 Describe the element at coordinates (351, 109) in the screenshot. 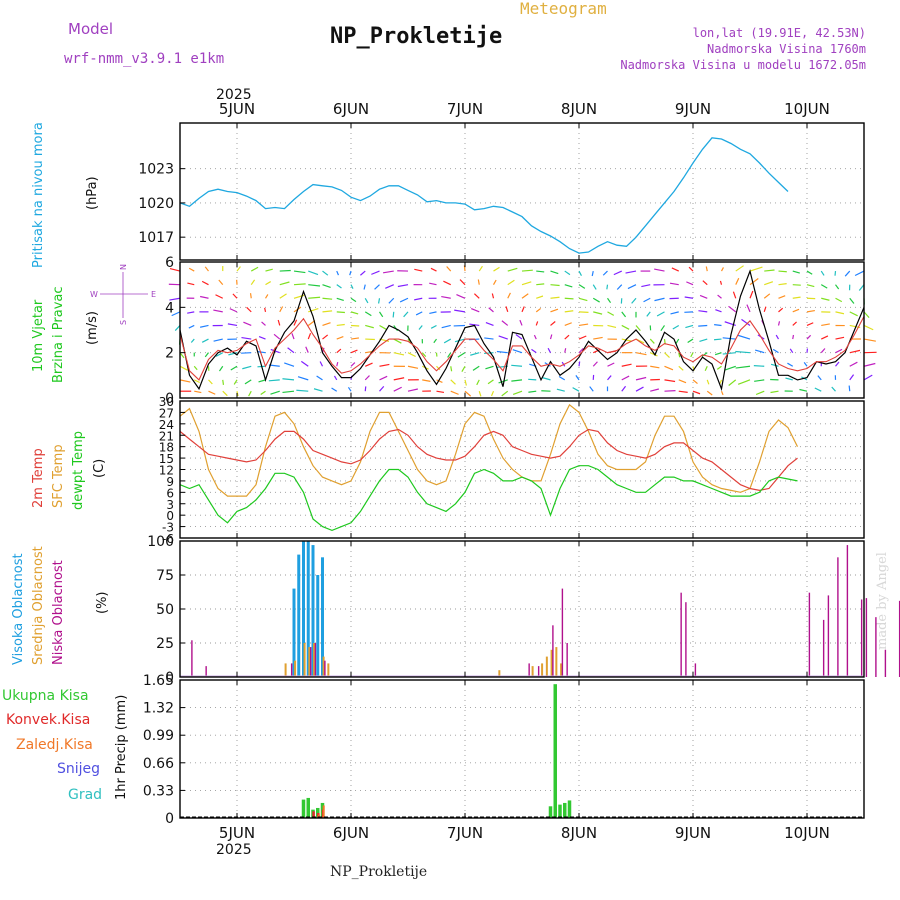

I see `x-tick-label-top: 6JUN` at that location.